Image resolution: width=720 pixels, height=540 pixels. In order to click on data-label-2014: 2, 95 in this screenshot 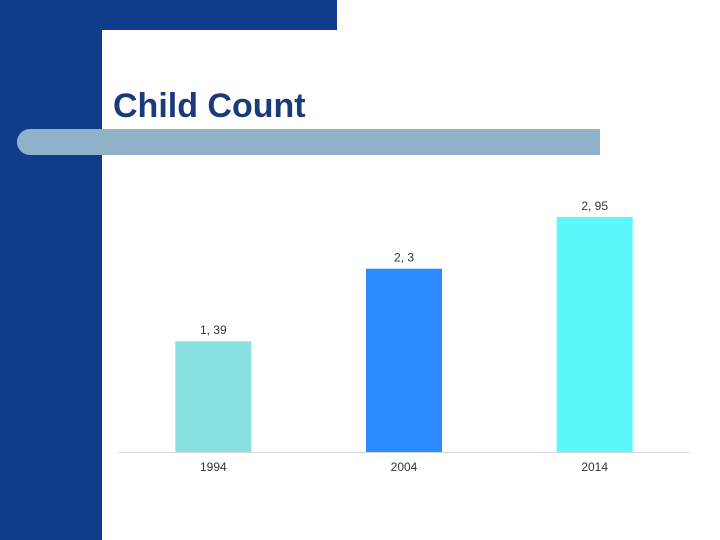, I will do `click(594, 206)`.